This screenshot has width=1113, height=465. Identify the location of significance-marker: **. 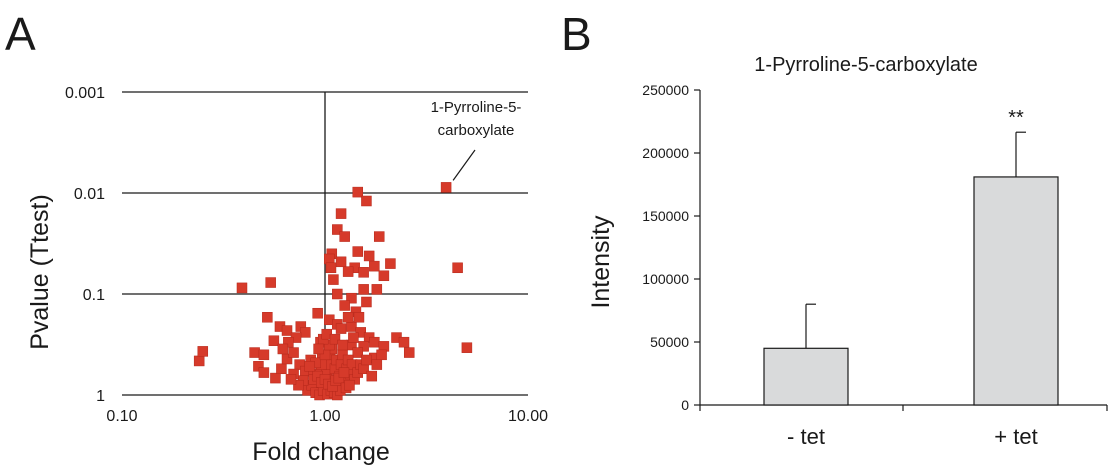
(1016, 118).